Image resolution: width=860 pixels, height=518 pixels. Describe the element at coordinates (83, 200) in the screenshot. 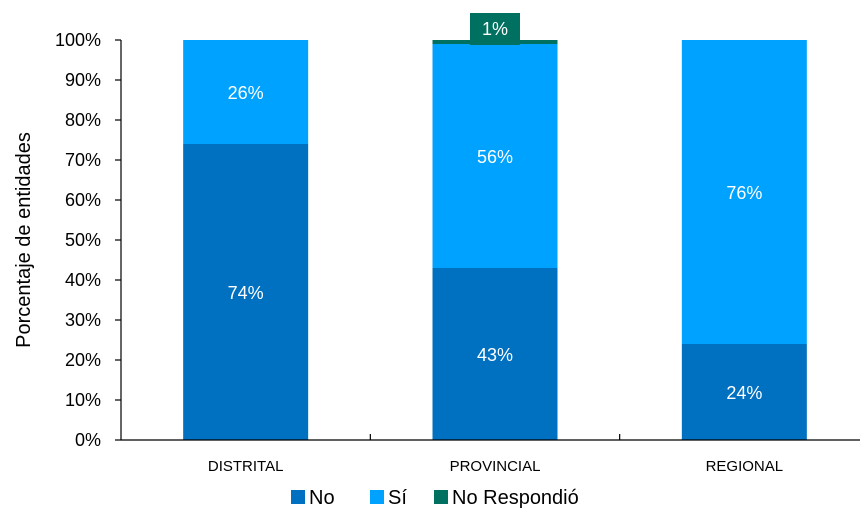

I see `y-tick-label: 60%` at that location.